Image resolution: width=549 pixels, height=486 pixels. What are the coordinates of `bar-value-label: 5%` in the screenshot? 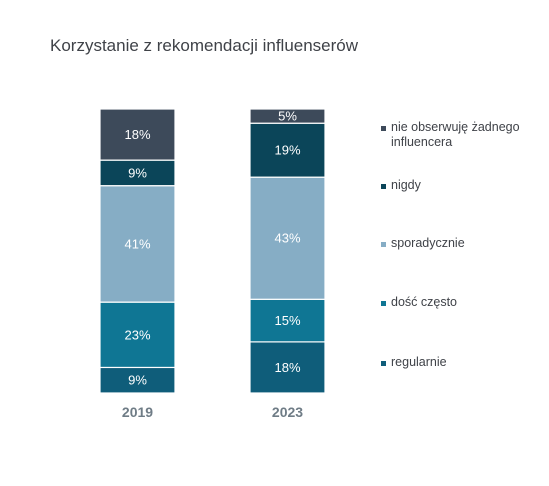 It's located at (287, 116).